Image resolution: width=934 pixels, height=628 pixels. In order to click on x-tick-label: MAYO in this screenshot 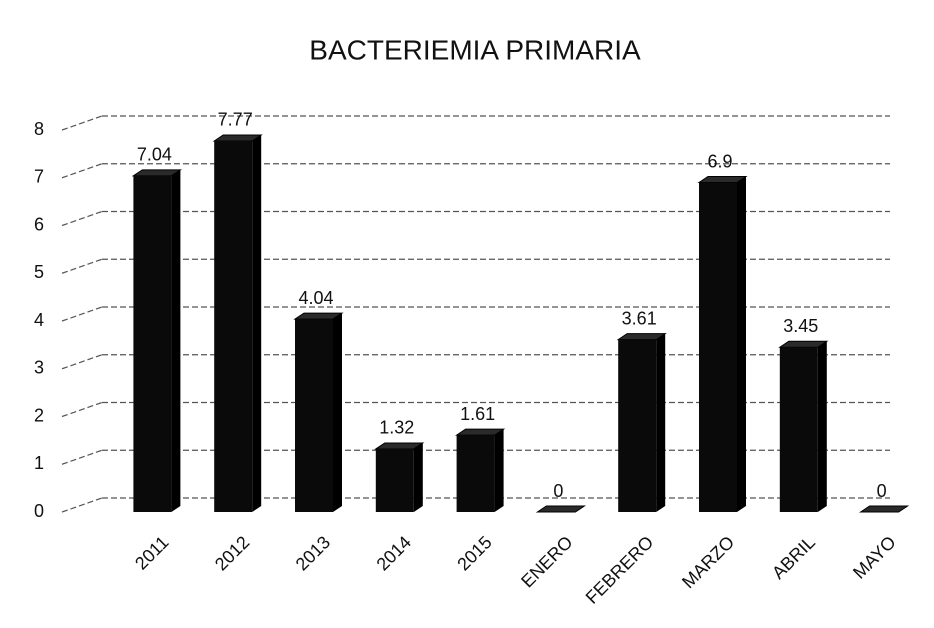, I will do `click(874, 557)`.